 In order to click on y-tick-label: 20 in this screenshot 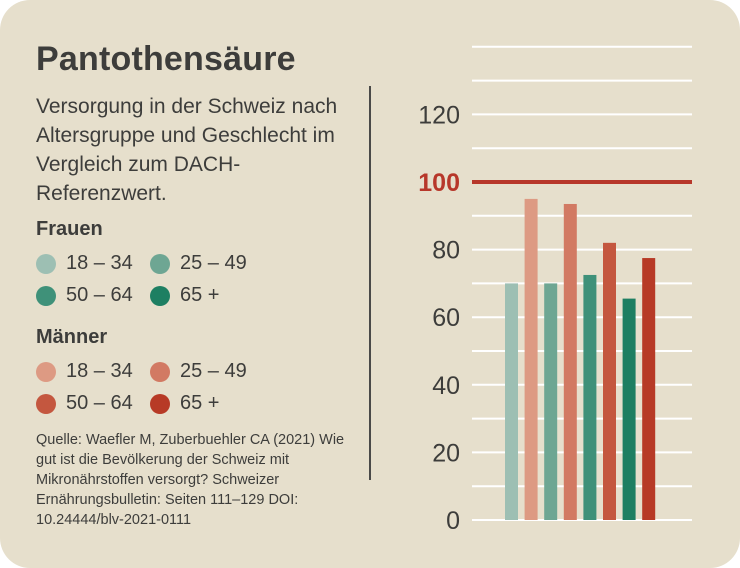, I will do `click(446, 453)`.